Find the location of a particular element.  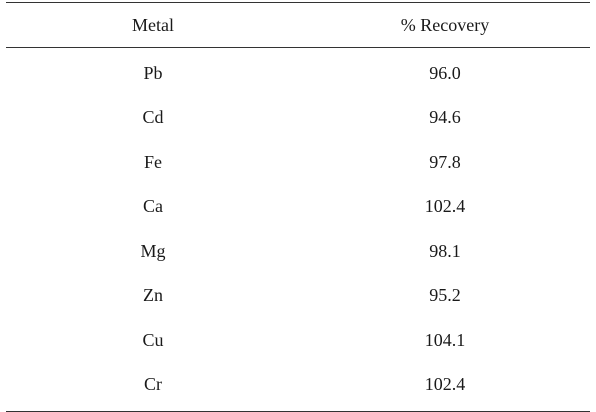

metal-cell: Fe is located at coordinates (153, 161).